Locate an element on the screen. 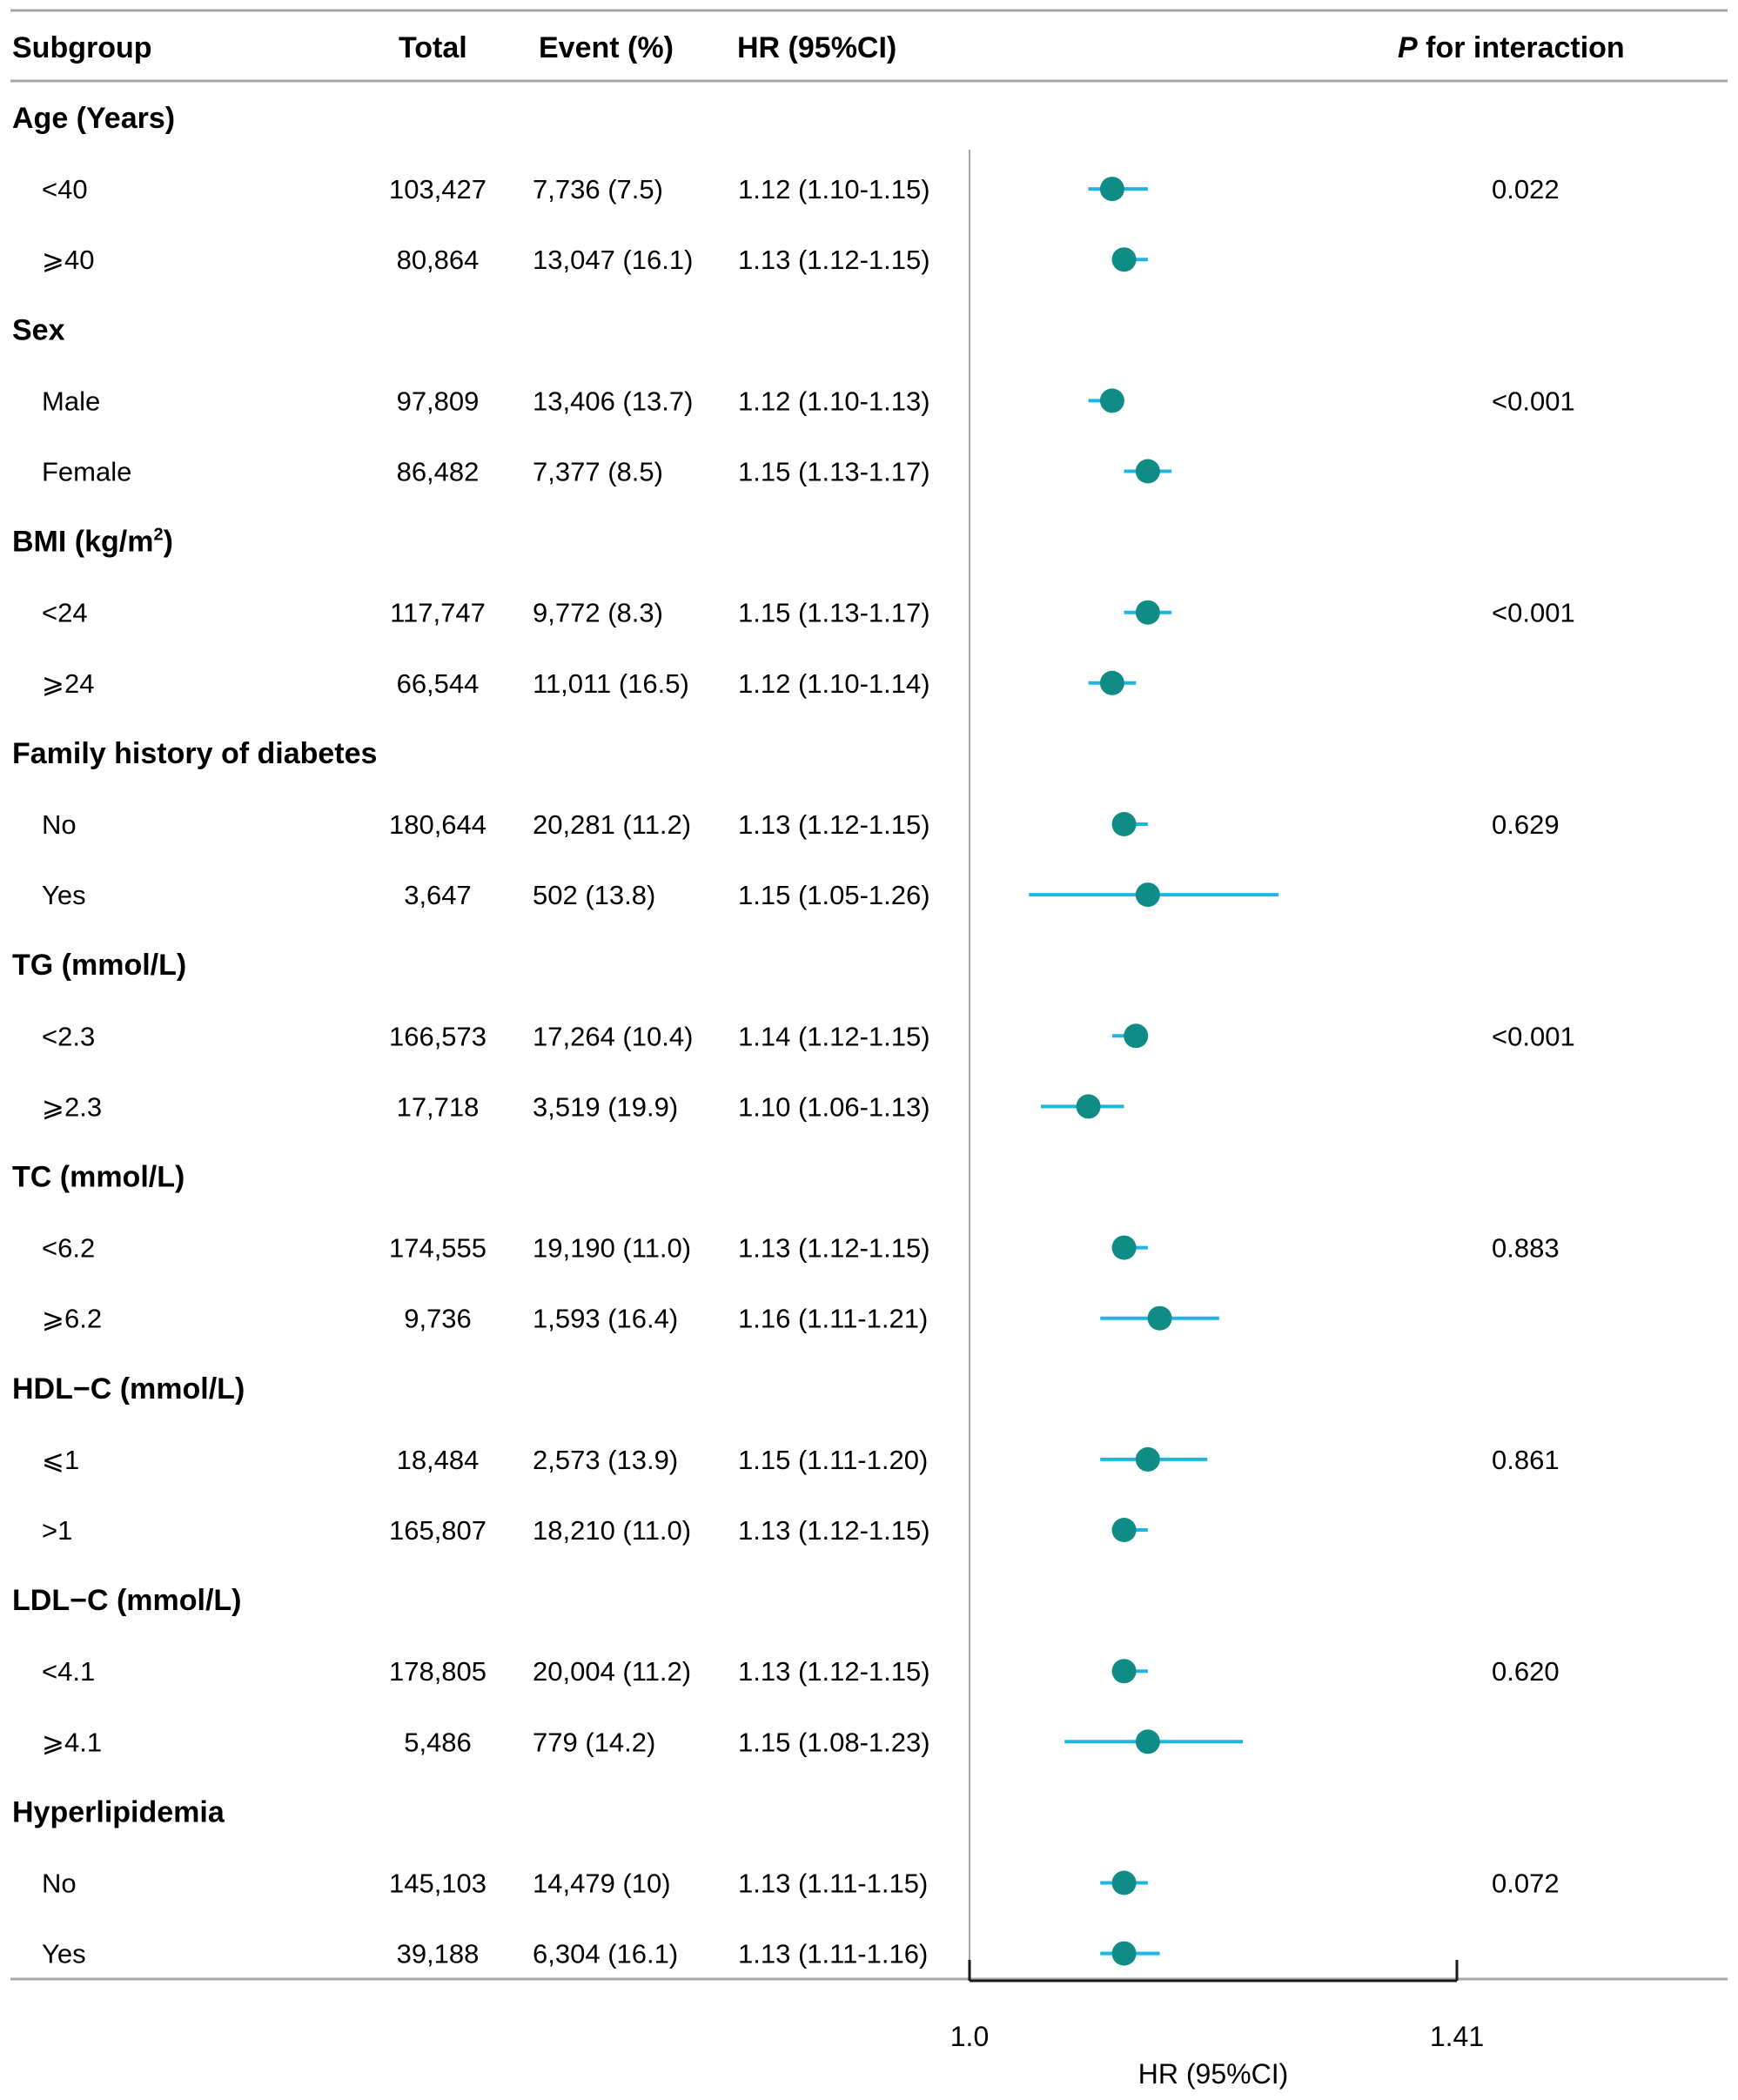 The image size is (1738, 2100). hr-value: 1.10 (1.06-1.13) is located at coordinates (834, 1106).